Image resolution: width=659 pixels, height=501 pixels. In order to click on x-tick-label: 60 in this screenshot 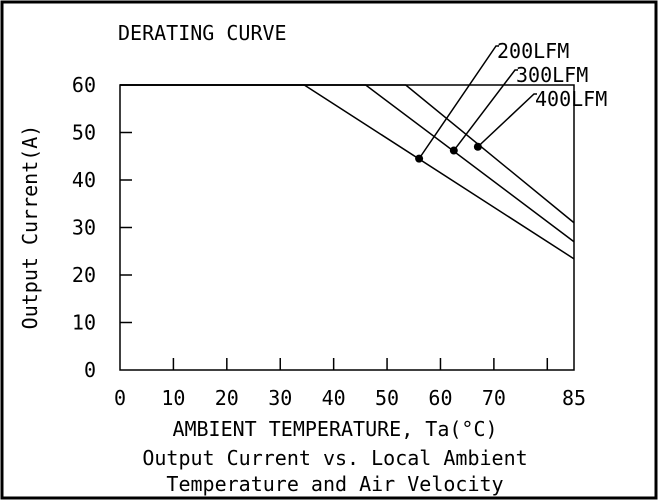, I will do `click(440, 398)`.